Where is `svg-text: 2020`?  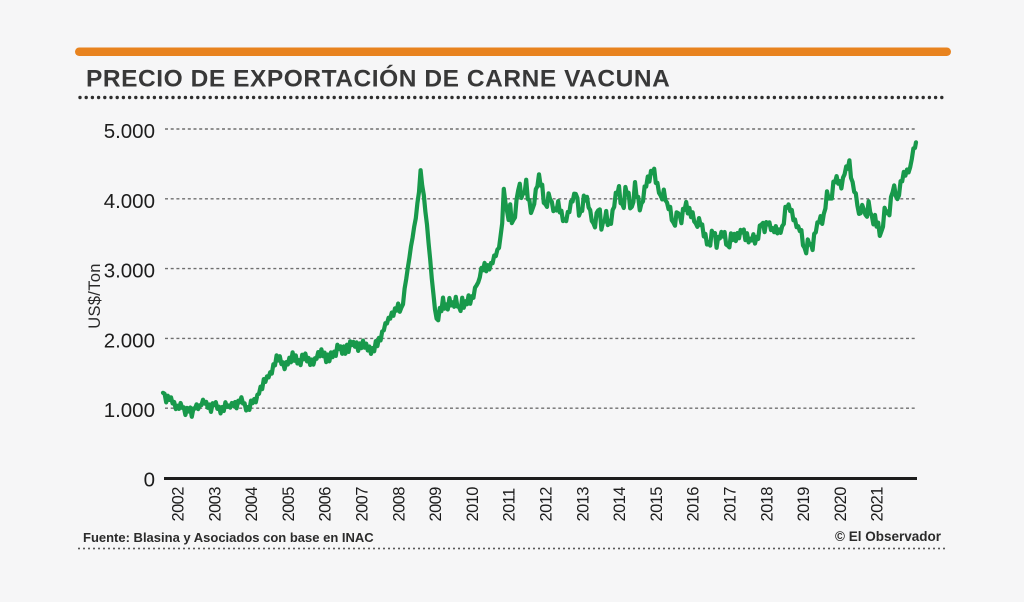
svg-text: 2020 is located at coordinates (841, 504).